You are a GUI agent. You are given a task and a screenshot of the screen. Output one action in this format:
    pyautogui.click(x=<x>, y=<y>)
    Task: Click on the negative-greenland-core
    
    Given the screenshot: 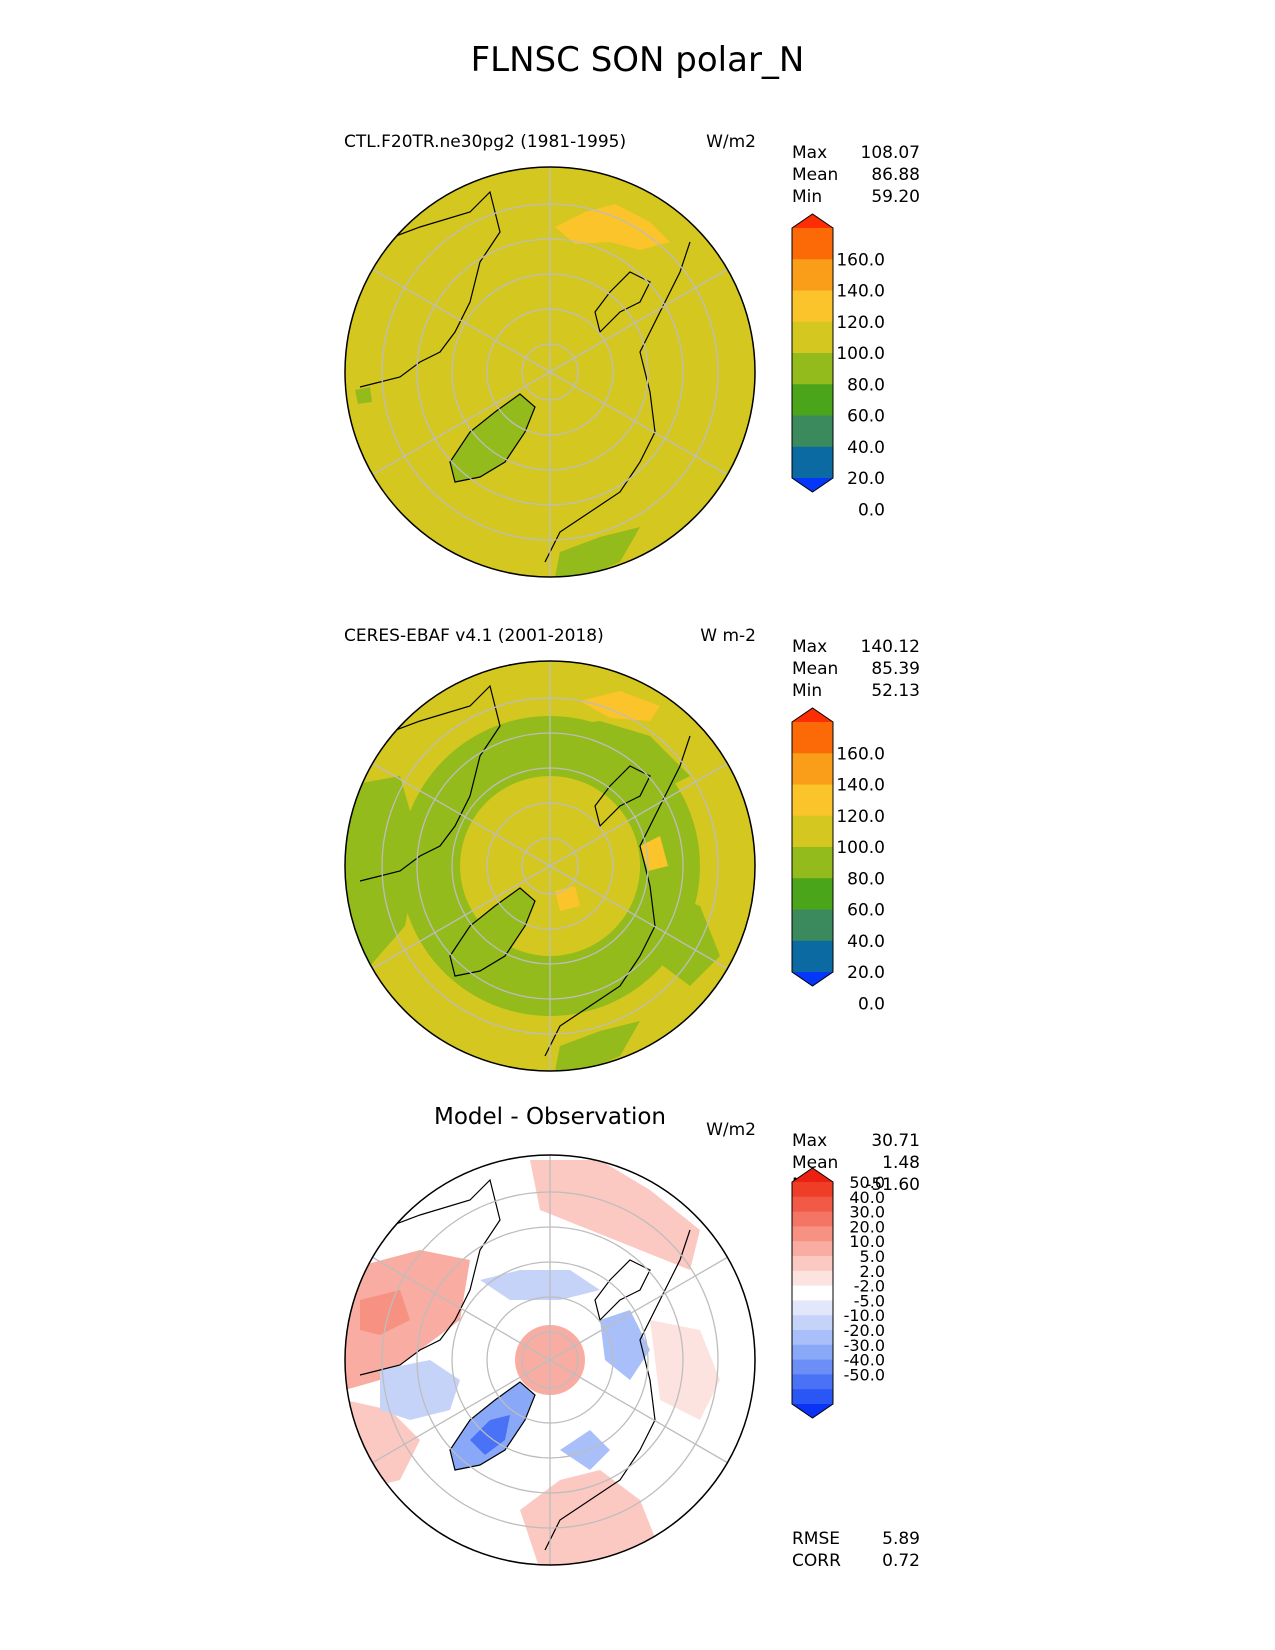 What is the action you would take?
    pyautogui.click(x=490, y=1435)
    